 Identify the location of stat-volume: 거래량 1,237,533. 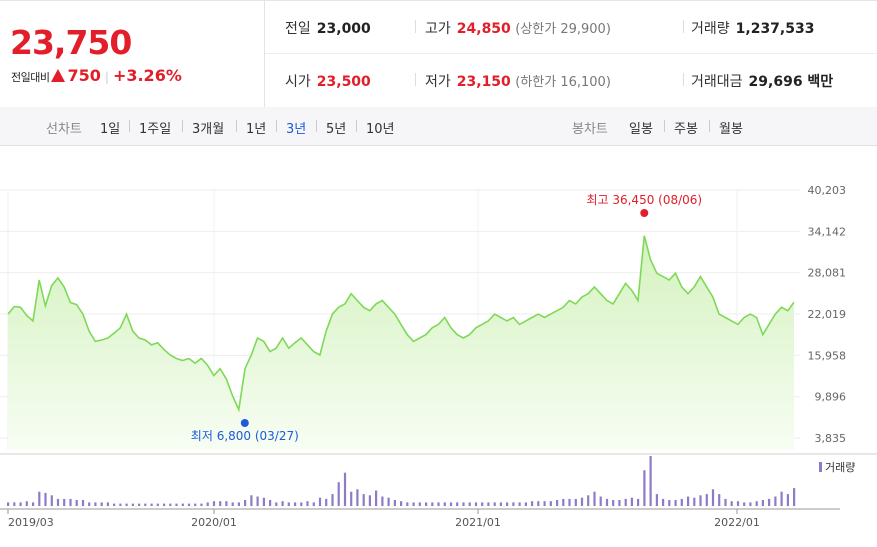
(752, 28).